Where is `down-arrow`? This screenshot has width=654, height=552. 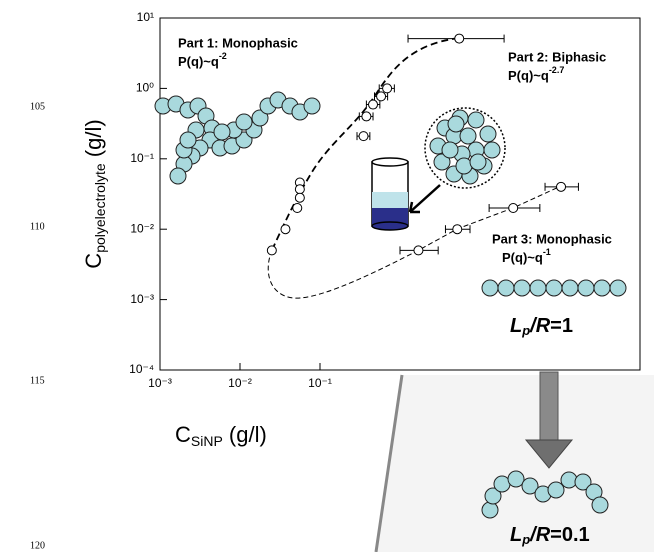
down-arrow is located at coordinates (549, 420).